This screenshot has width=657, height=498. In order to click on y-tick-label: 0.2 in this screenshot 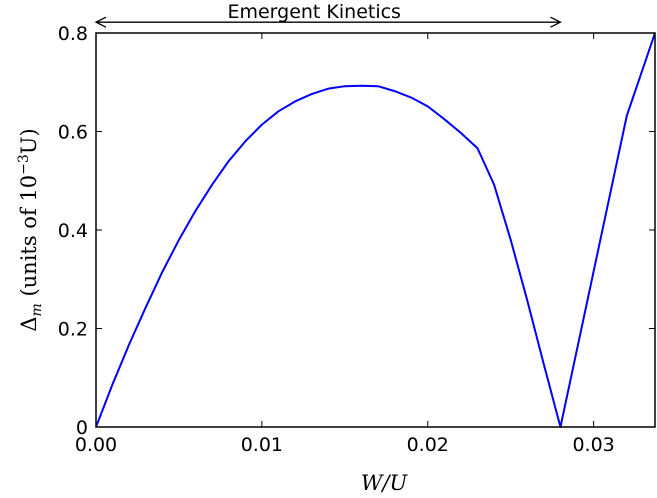, I will do `click(73, 330)`.